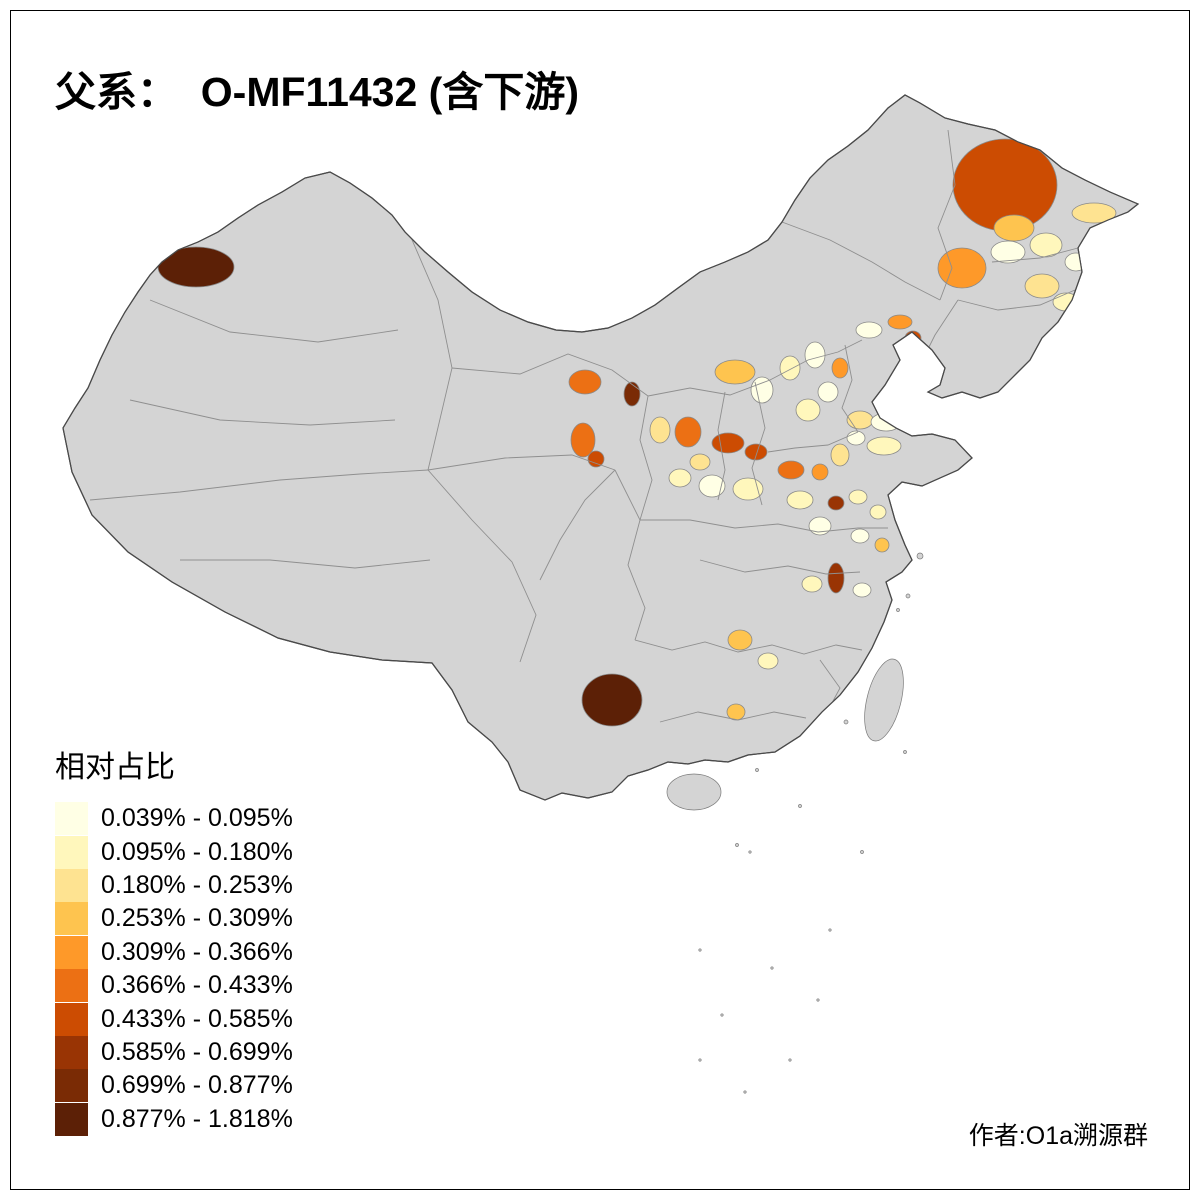 This screenshot has height=1200, width=1200. I want to click on legend-item: 0.253% - 0.309%, so click(174, 919).